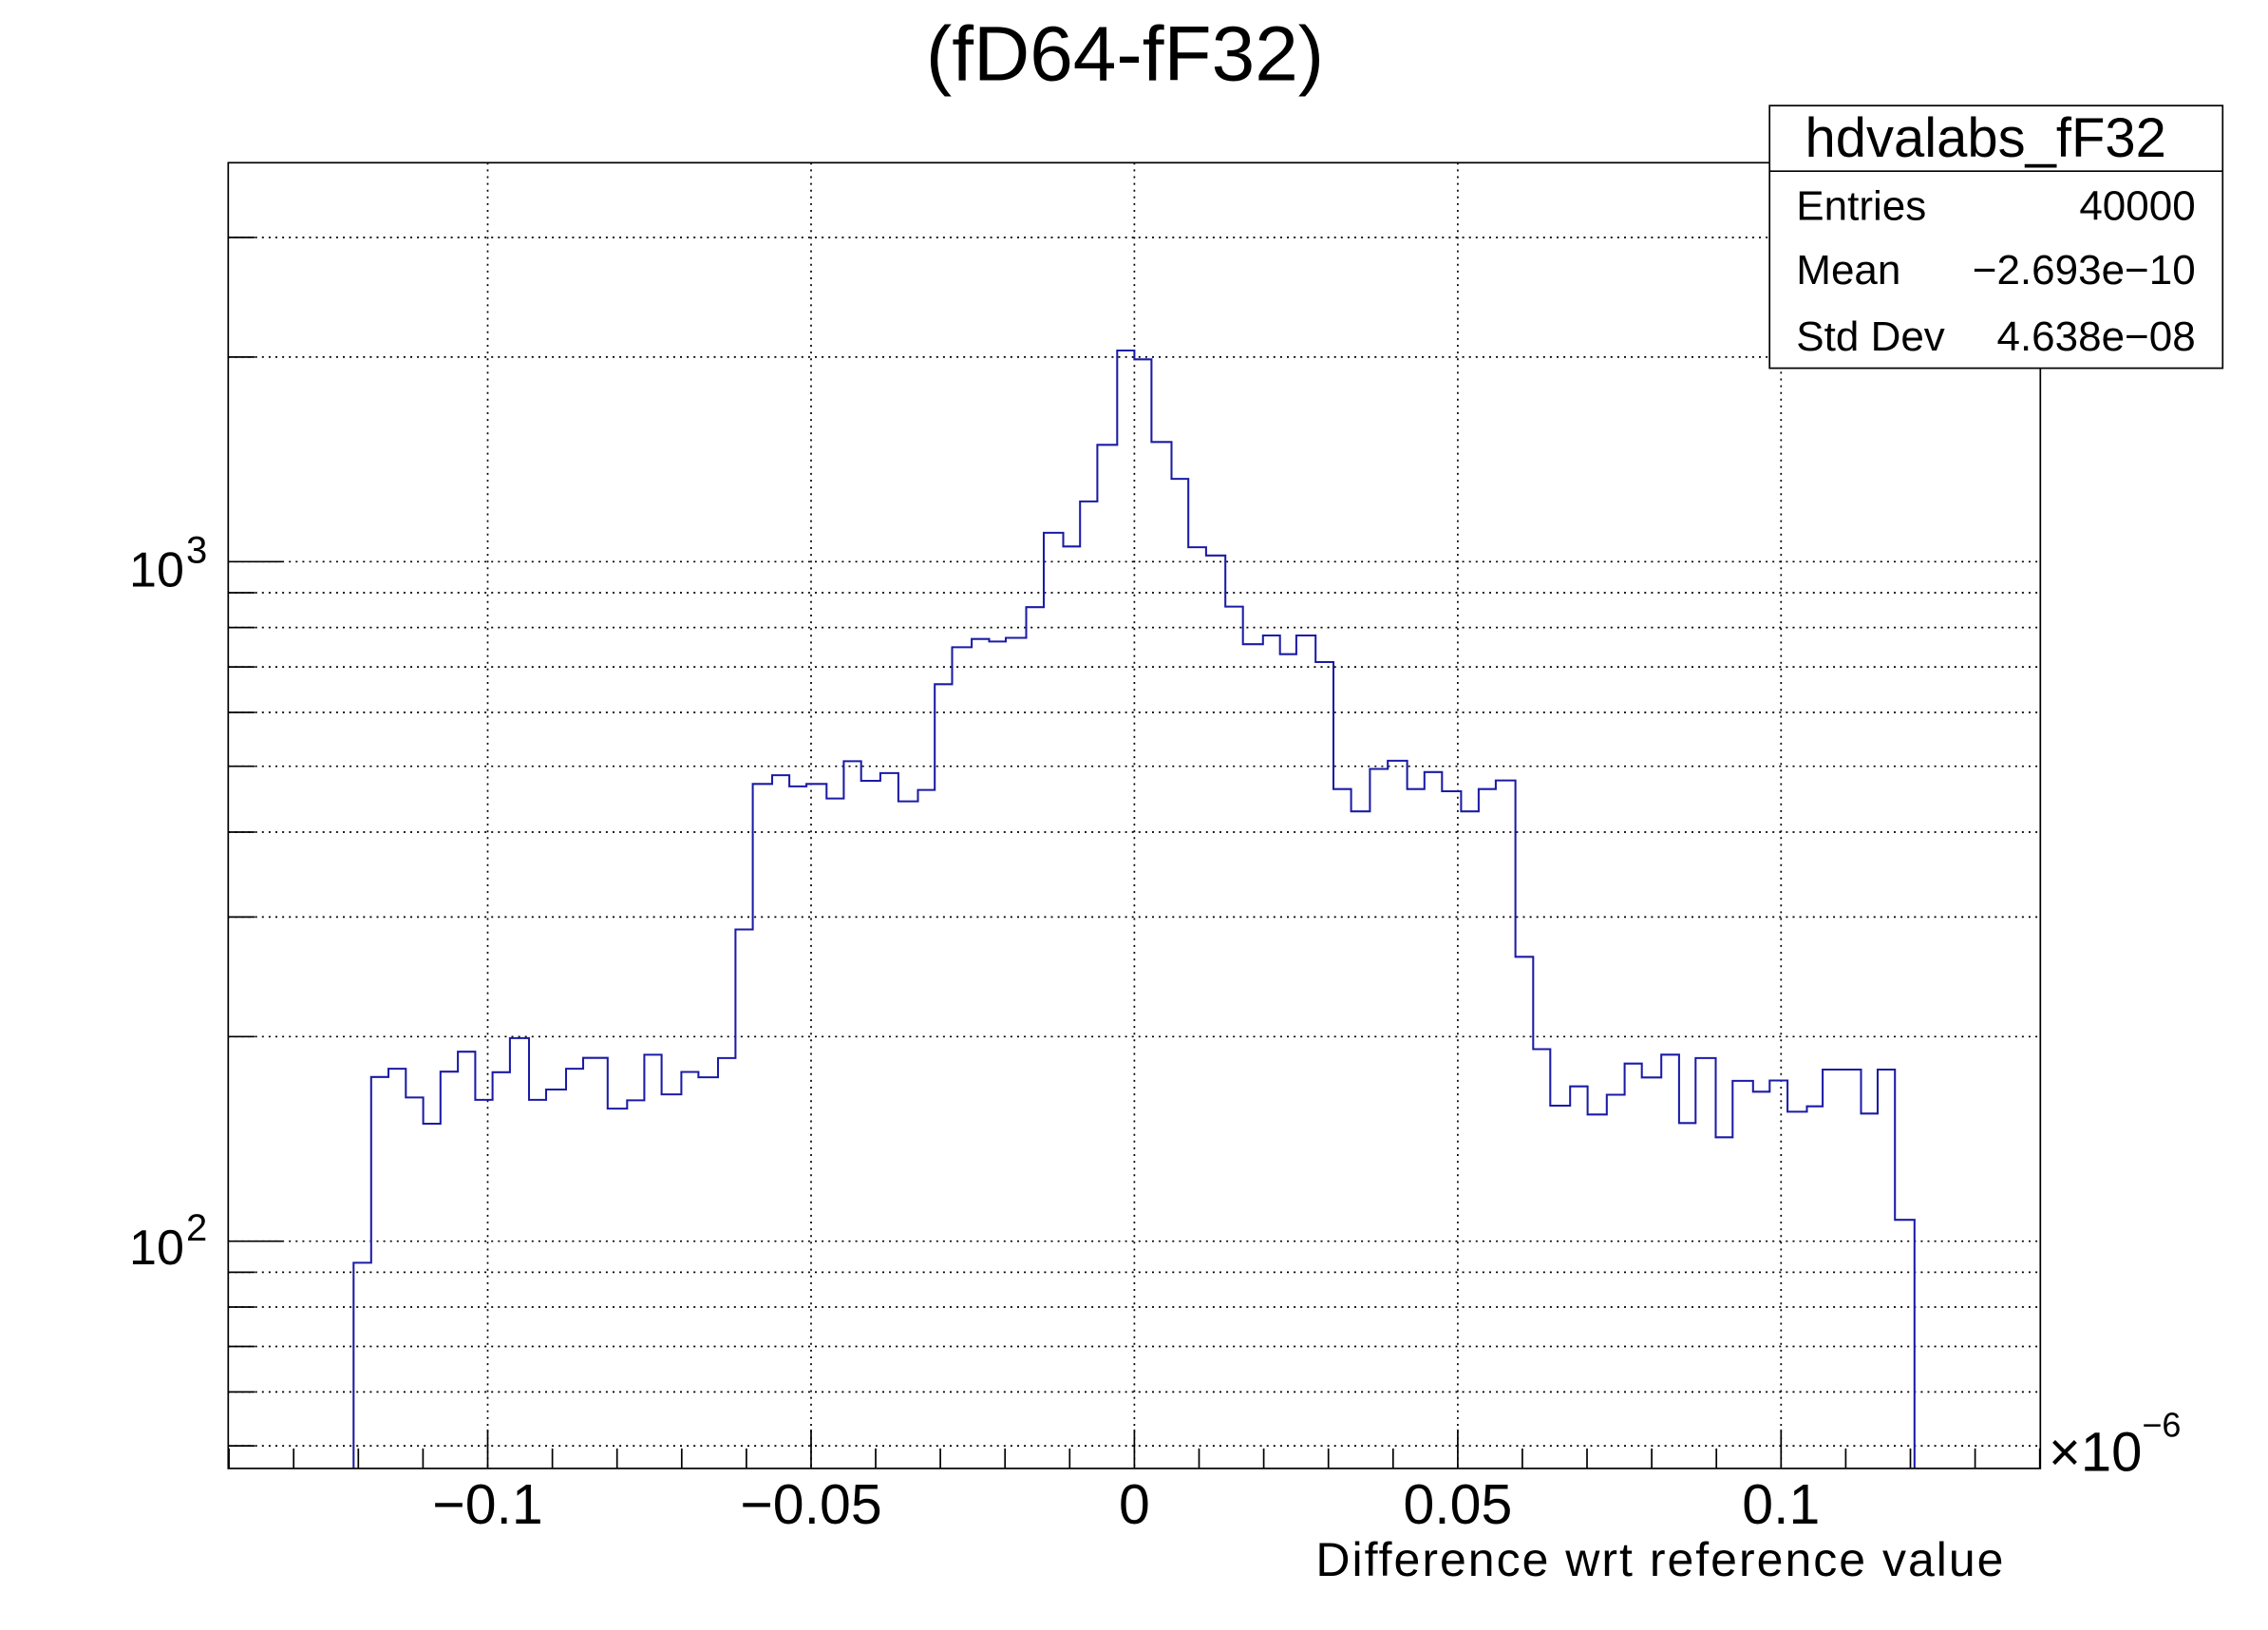 The width and height of the screenshot is (2268, 1630). What do you see at coordinates (1848, 270) in the screenshot?
I see `svg-text: Mean` at bounding box center [1848, 270].